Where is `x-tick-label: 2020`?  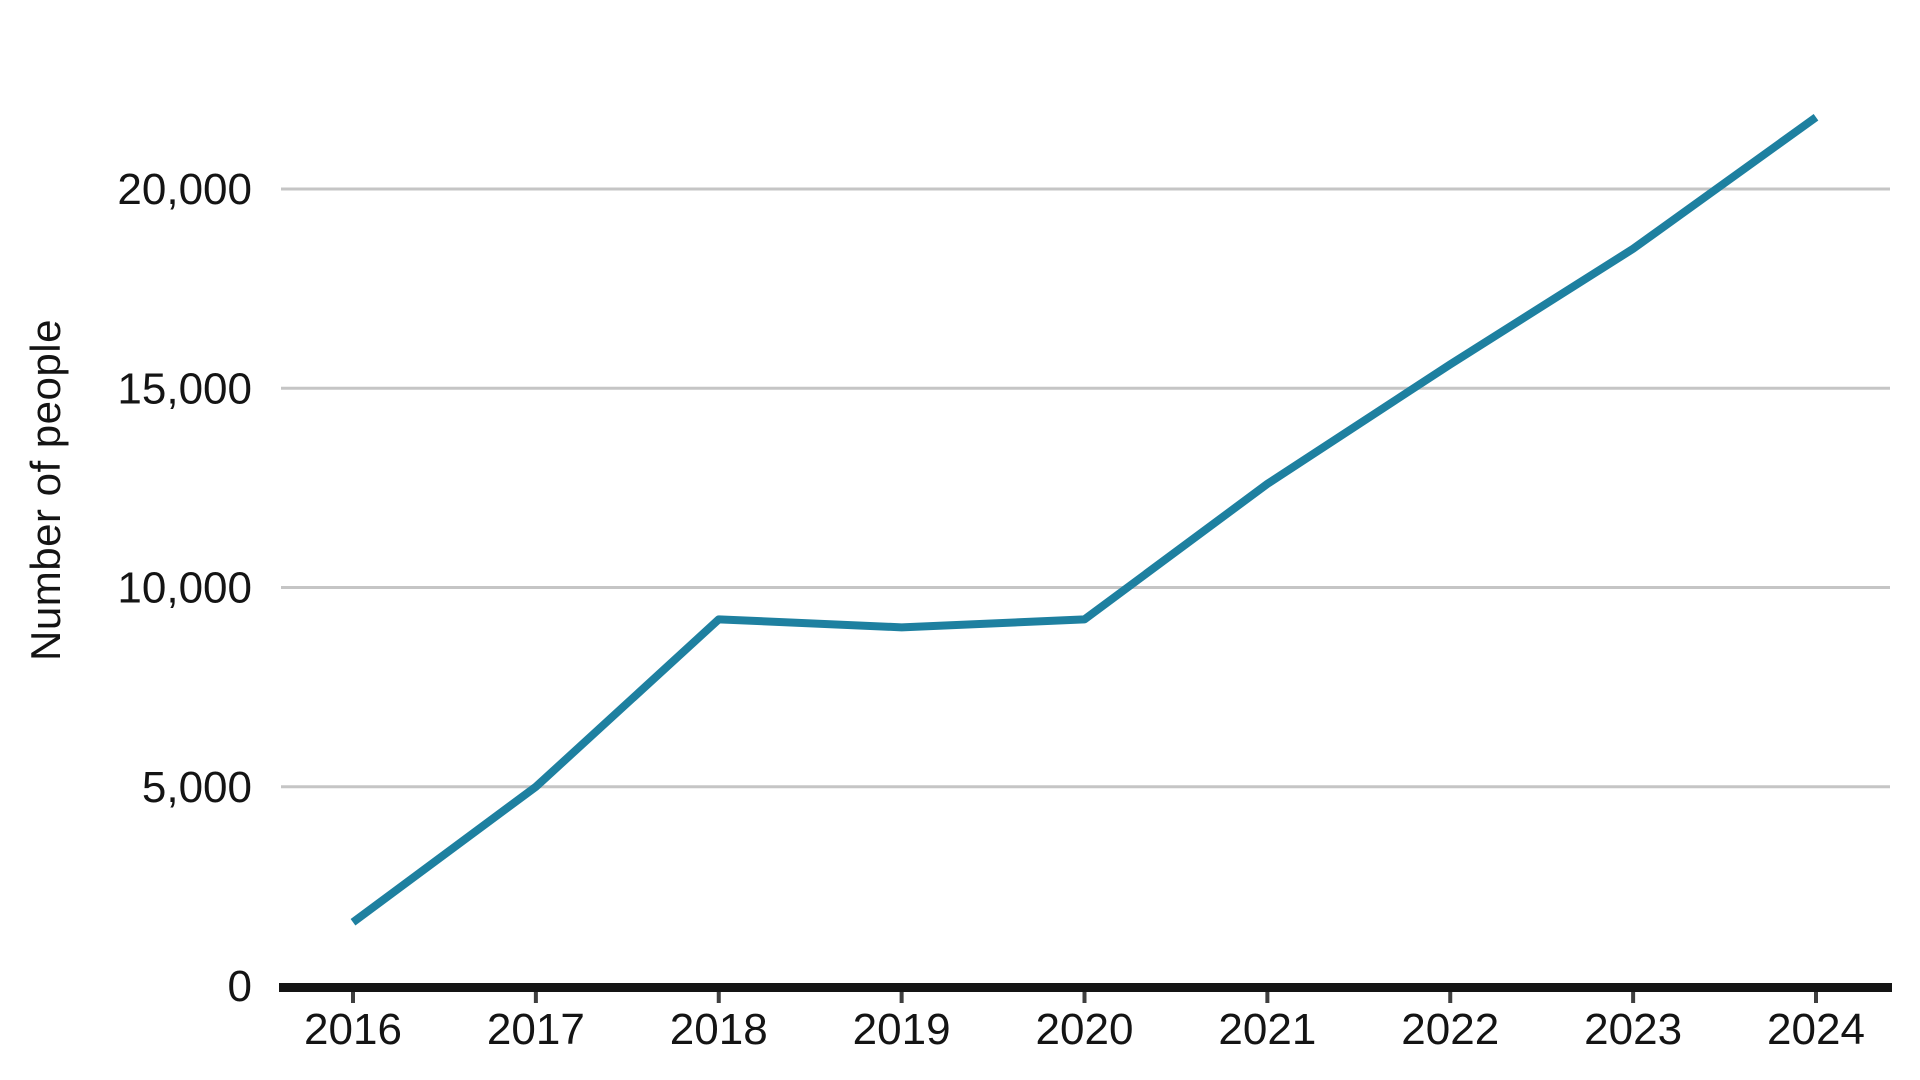
x-tick-label: 2020 is located at coordinates (1085, 1029).